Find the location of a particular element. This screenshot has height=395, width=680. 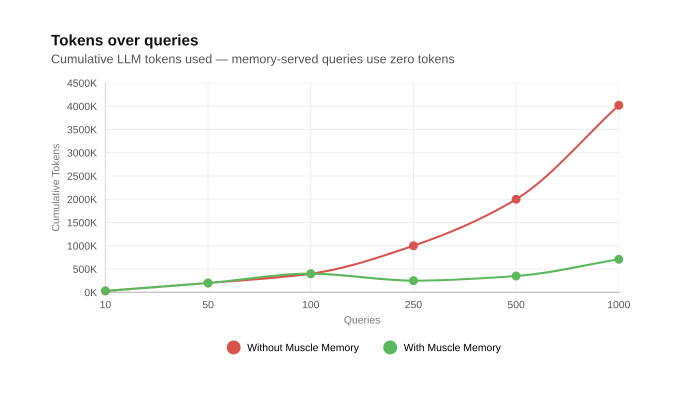

y-tick-label: 1000K is located at coordinates (82, 246).